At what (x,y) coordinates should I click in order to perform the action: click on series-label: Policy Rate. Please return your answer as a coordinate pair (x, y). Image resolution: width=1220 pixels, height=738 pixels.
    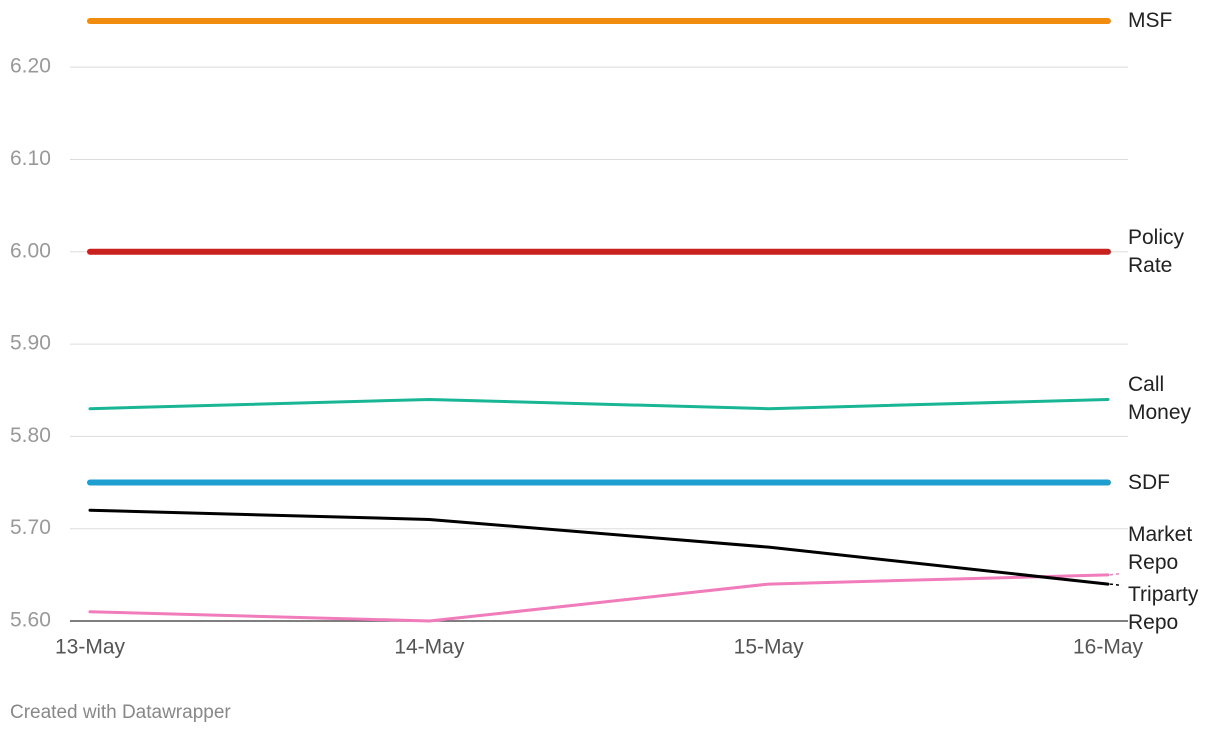
    Looking at the image, I should click on (1156, 251).